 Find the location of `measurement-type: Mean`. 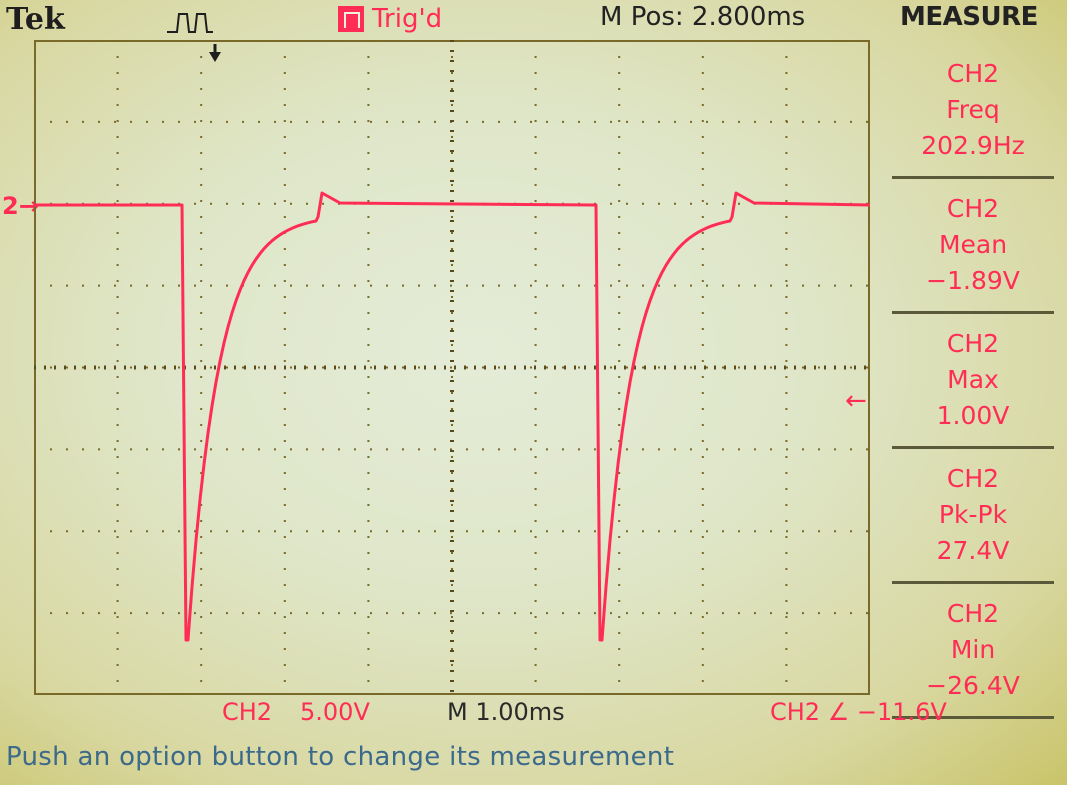

measurement-type: Mean is located at coordinates (973, 244).